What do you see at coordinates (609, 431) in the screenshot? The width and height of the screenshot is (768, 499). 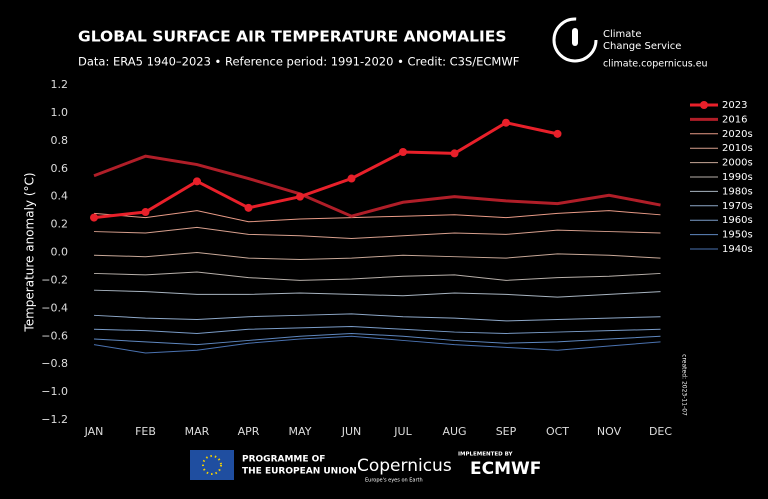 I see `x-tick-label: NOV` at bounding box center [609, 431].